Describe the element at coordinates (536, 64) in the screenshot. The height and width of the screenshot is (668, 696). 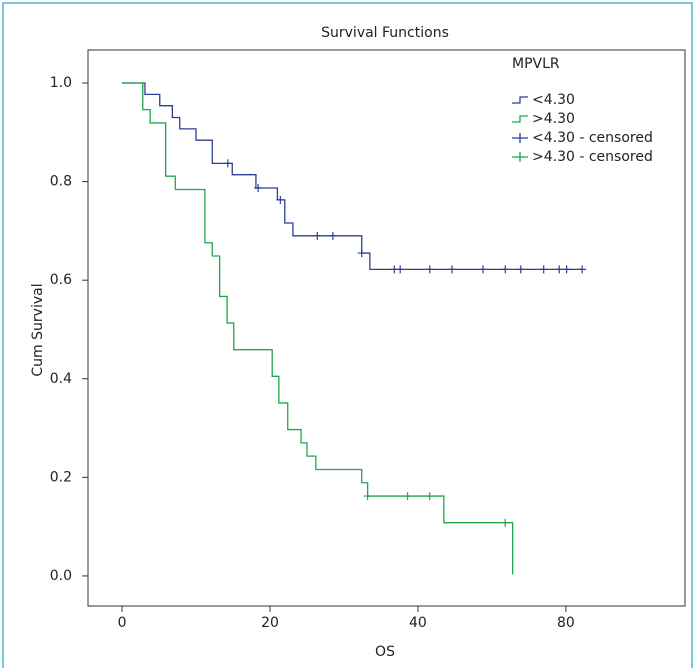
I see `legend-title: MPVLR` at that location.